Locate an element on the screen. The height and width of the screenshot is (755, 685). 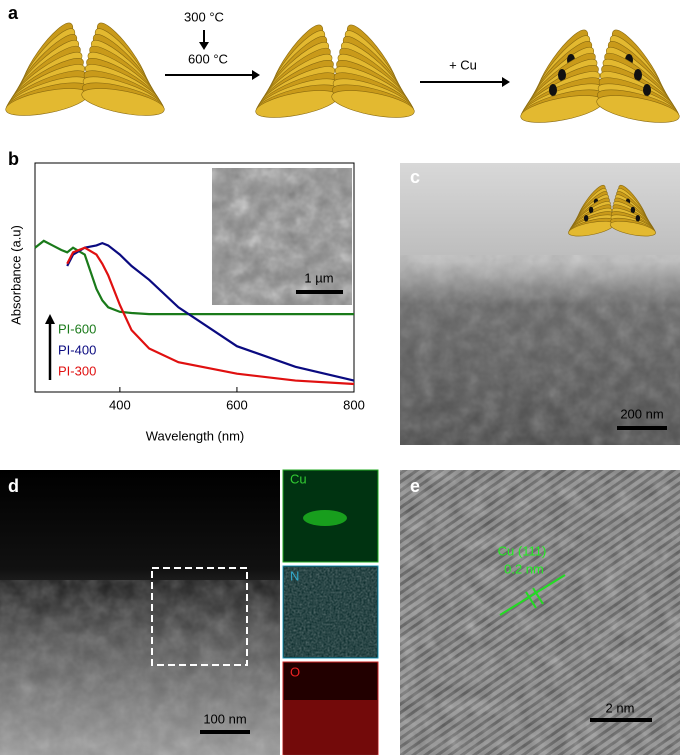
x-tick-label: 800 is located at coordinates (354, 404).